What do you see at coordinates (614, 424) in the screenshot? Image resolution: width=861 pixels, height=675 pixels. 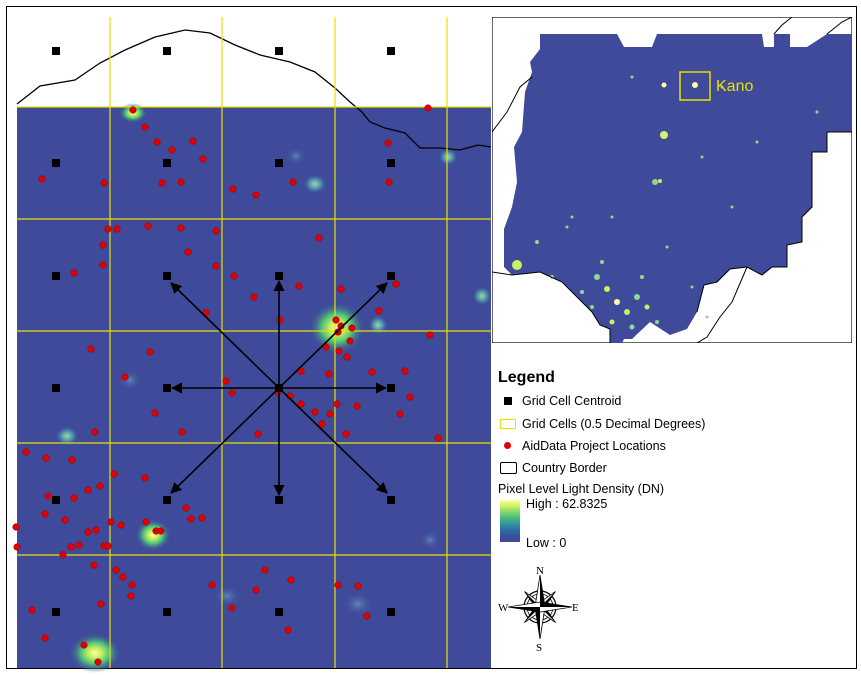 I see `legend-item-label: Grid Cells (0.5 Decimal Degrees)` at bounding box center [614, 424].